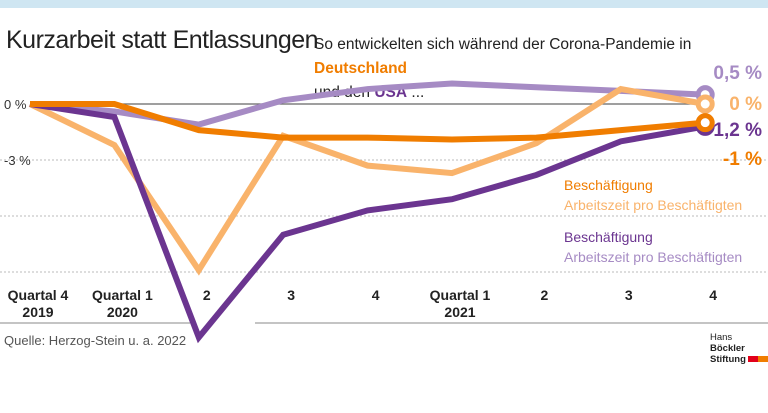 This screenshot has height=413, width=768. I want to click on end-value-label: -1 %, so click(742, 159).